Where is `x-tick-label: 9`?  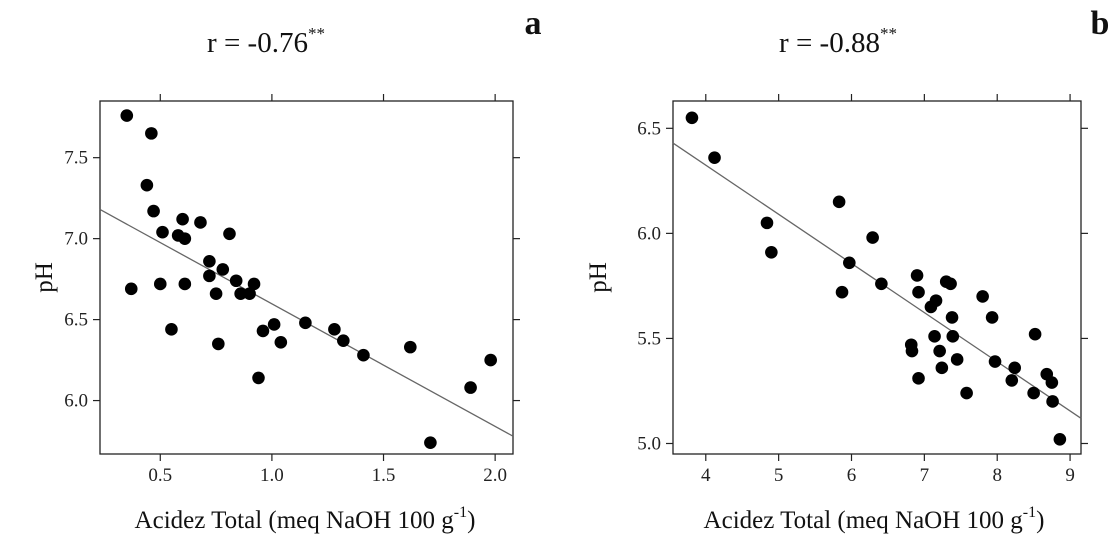
x-tick-label: 9 is located at coordinates (1070, 475).